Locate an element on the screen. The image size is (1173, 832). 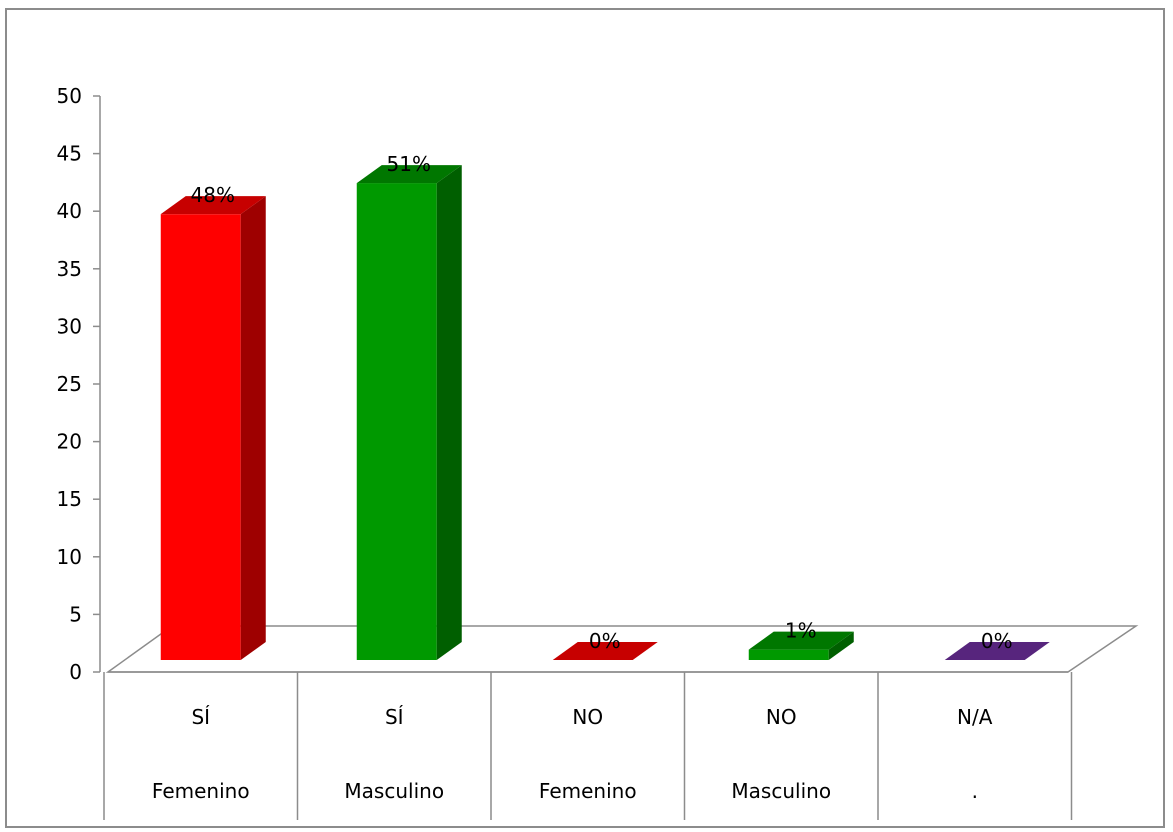
y-tick-label: 10 is located at coordinates (69, 557).